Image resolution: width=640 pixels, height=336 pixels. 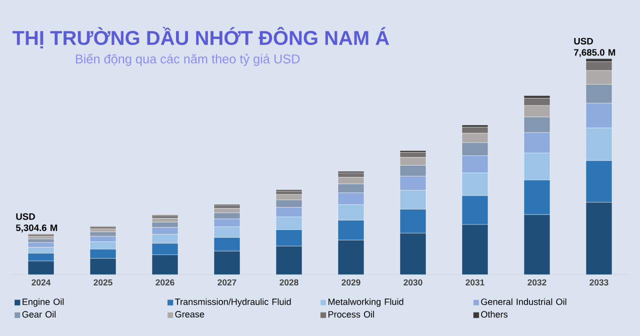 I want to click on legend-label: Gear Oil, so click(x=39, y=314).